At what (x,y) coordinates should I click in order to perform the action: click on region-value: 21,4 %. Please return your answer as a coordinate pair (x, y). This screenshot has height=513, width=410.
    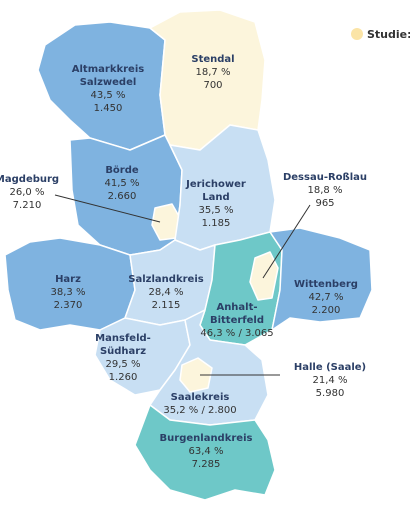
    Looking at the image, I should click on (330, 380).